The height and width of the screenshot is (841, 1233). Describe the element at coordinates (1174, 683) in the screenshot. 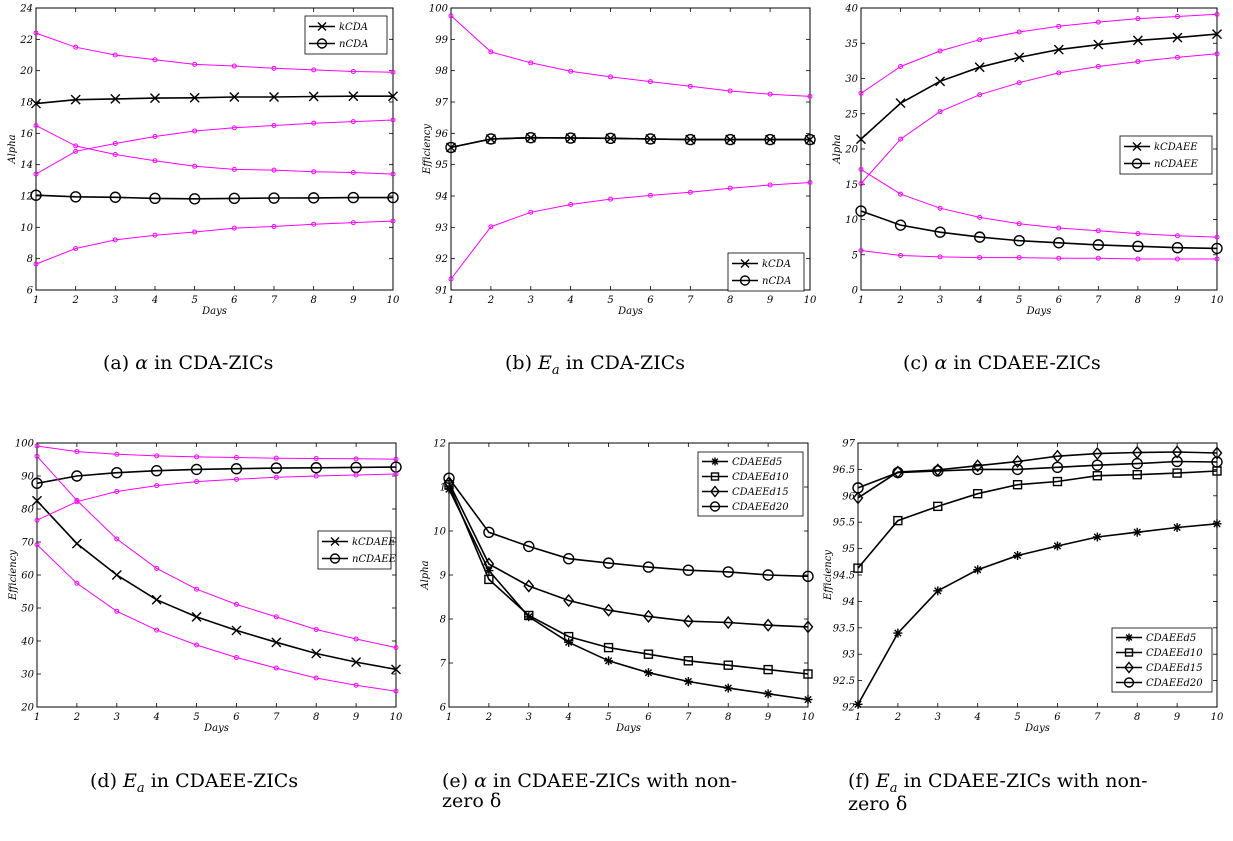

I see `legend-label: CDAEEd20` at that location.